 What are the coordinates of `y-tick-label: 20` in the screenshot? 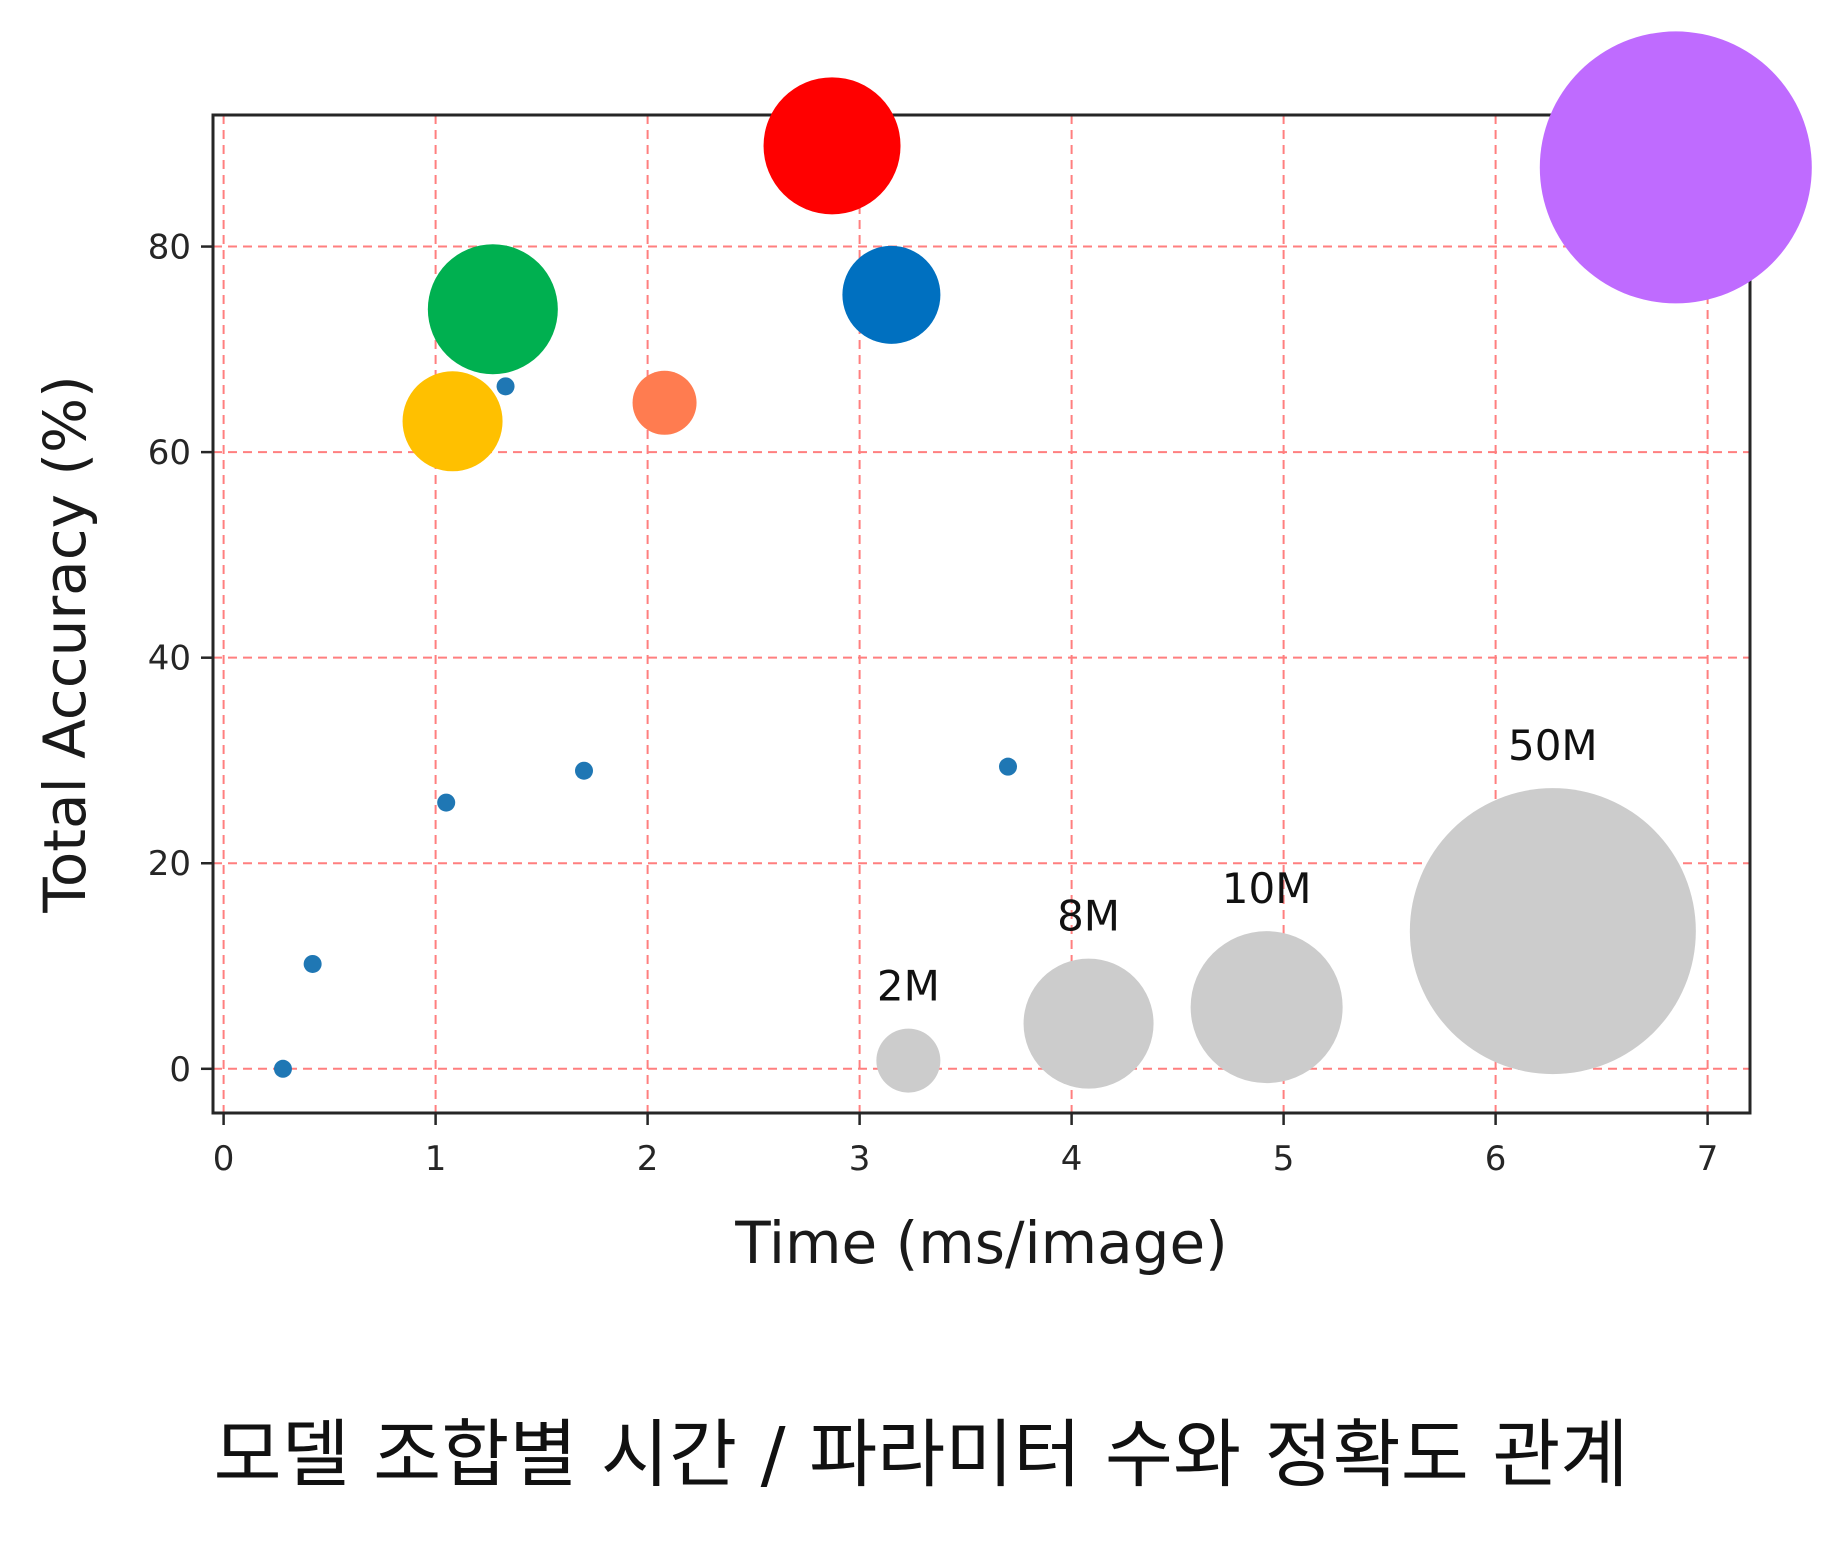 It's located at (169, 864).